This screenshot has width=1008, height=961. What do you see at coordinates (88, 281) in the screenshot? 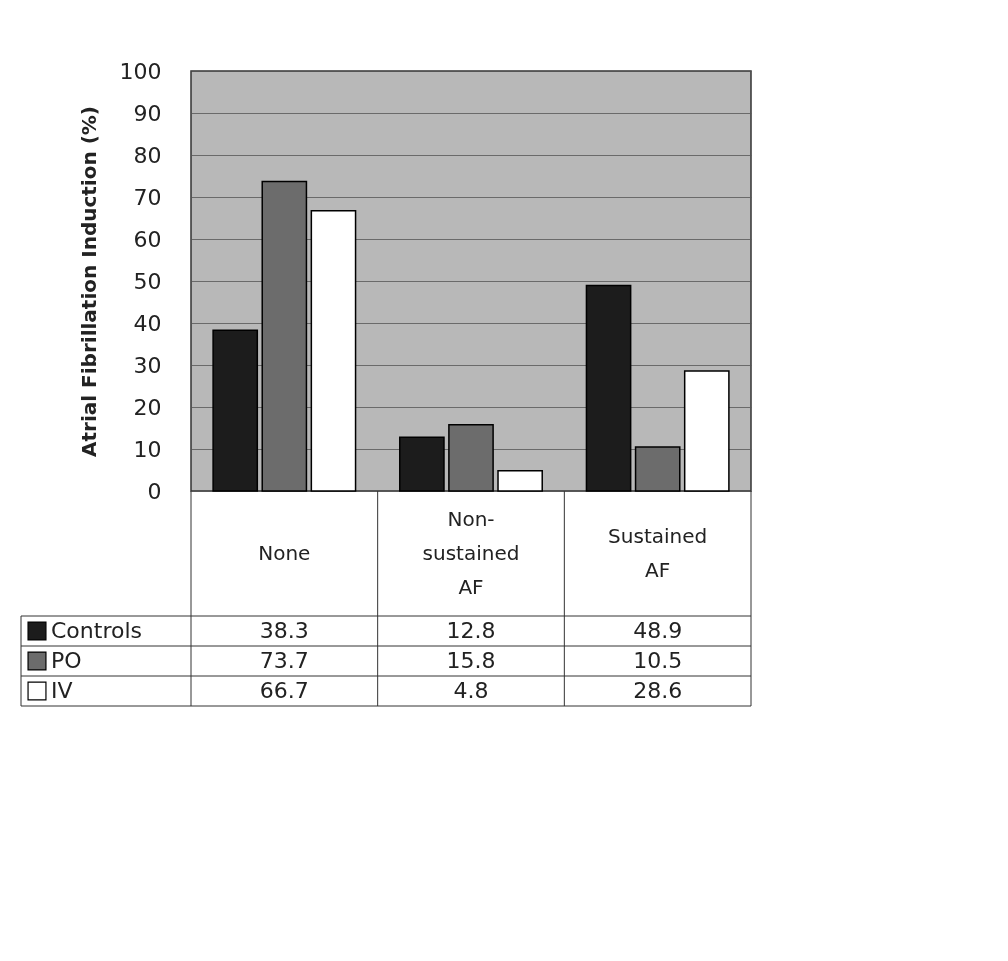
I see `y-axis-title: Atrial Fibrillation Induction (%)` at bounding box center [88, 281].